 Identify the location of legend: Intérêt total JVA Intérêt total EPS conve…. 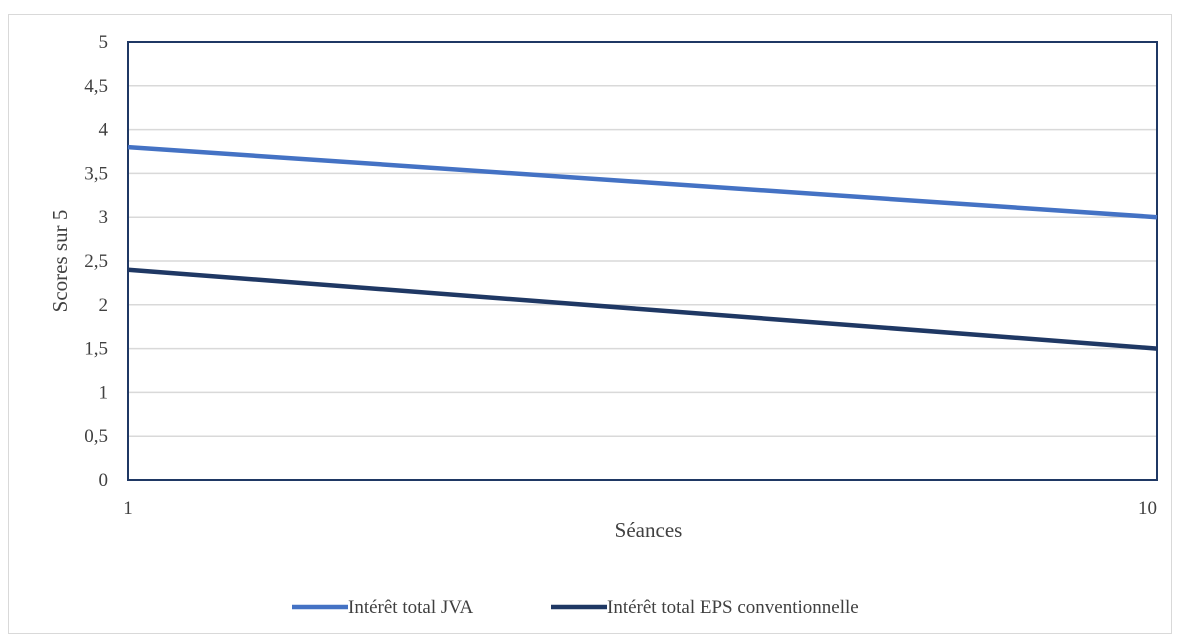
(575, 607).